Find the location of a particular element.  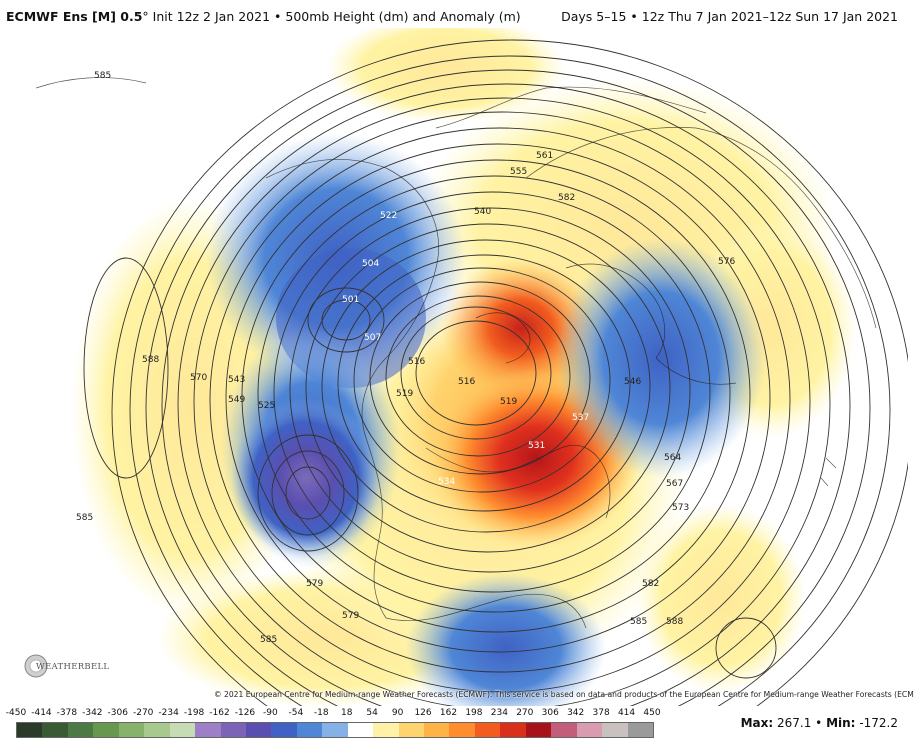

contour-label: 504 is located at coordinates (370, 264).